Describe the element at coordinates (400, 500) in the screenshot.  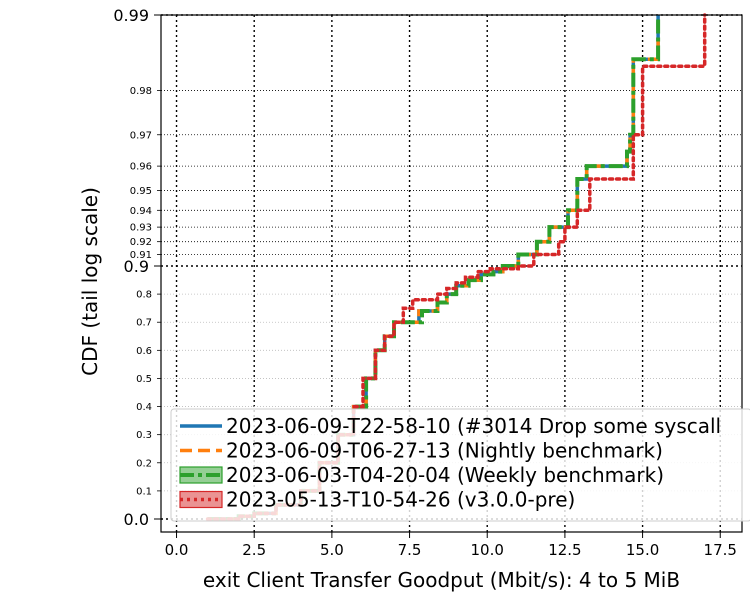
I see `legend-entry-4: 2023-05-13-T10-54-26 (v3.0.0-pre)` at that location.